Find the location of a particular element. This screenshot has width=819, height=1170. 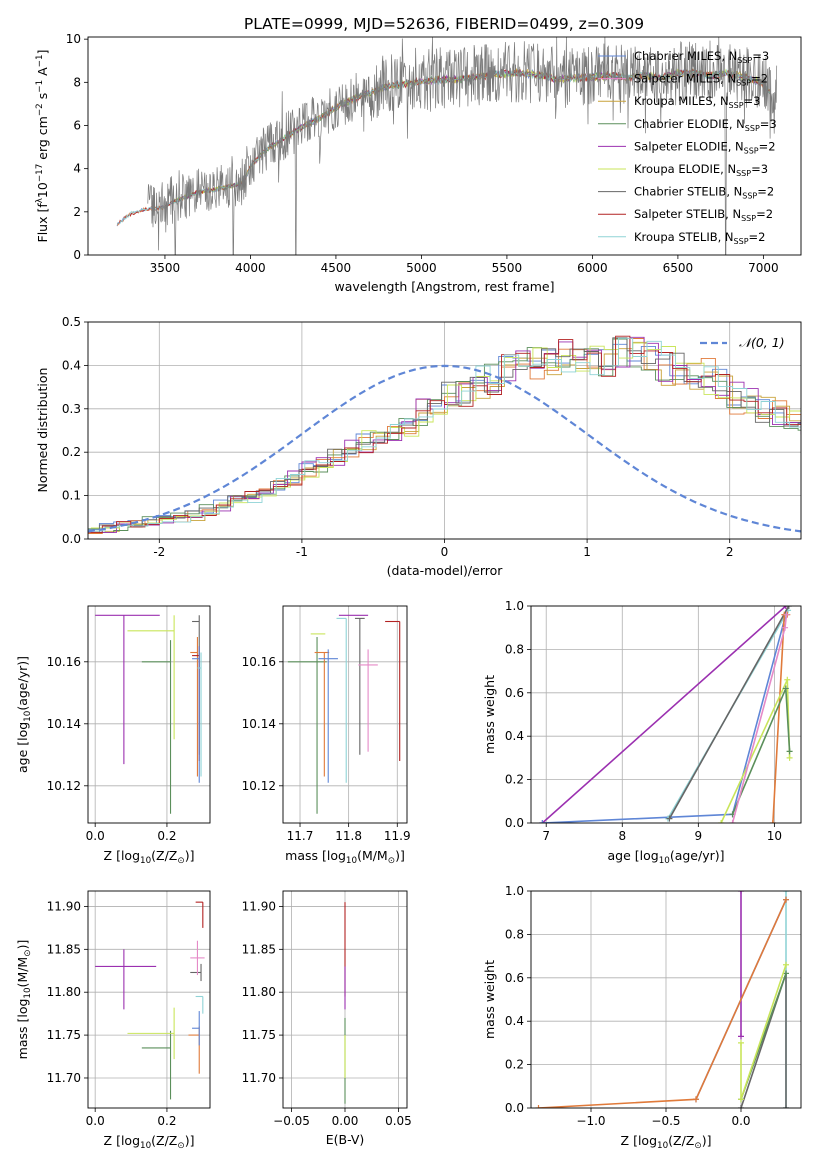

y-axis-label-part: ⊙ is located at coordinates (28, 952).